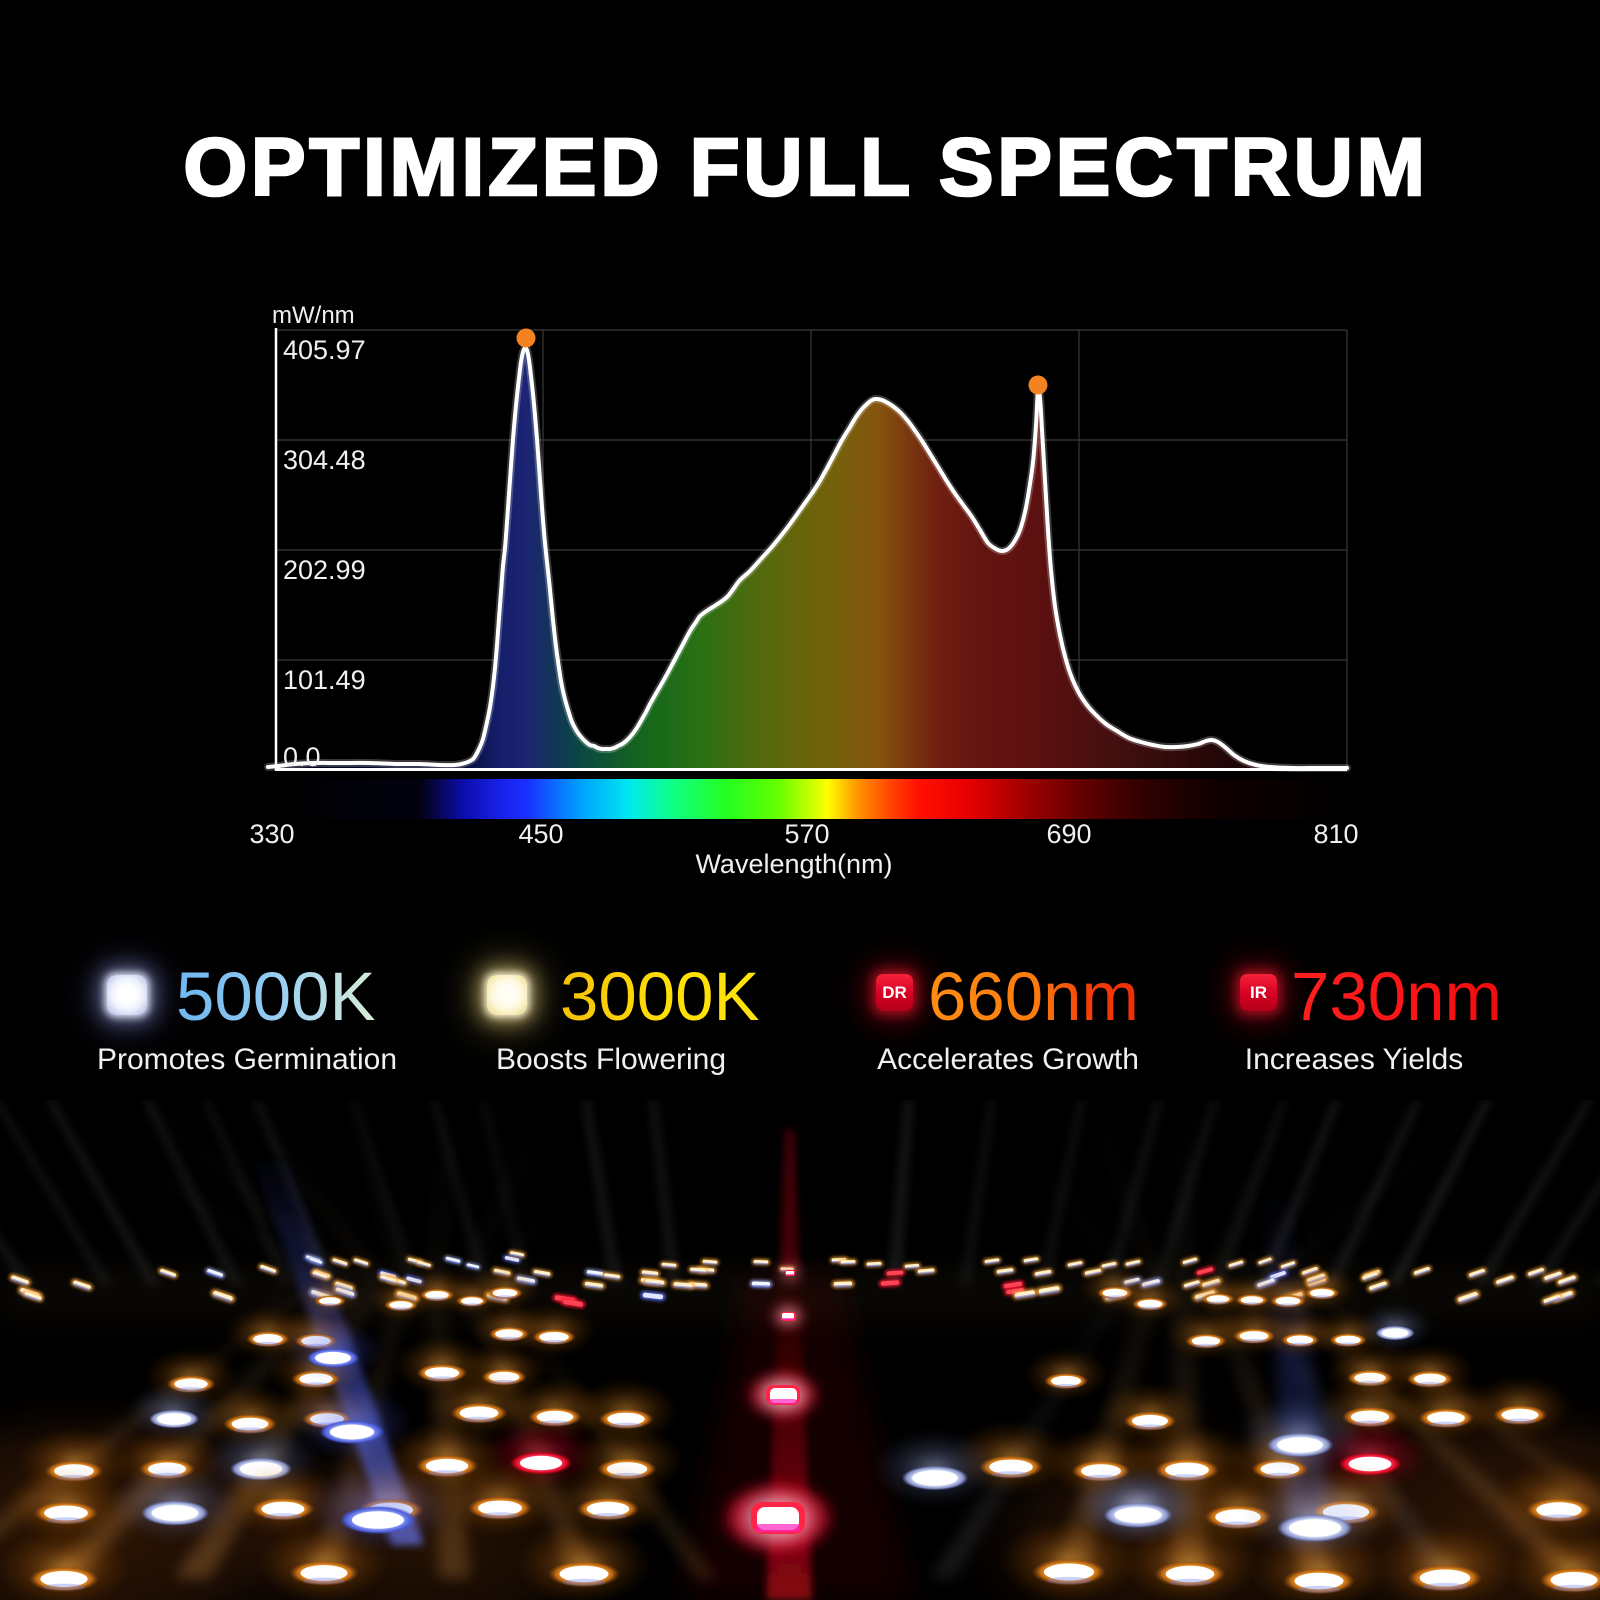  I want to click on svg-text: 405.97, so click(324, 350).